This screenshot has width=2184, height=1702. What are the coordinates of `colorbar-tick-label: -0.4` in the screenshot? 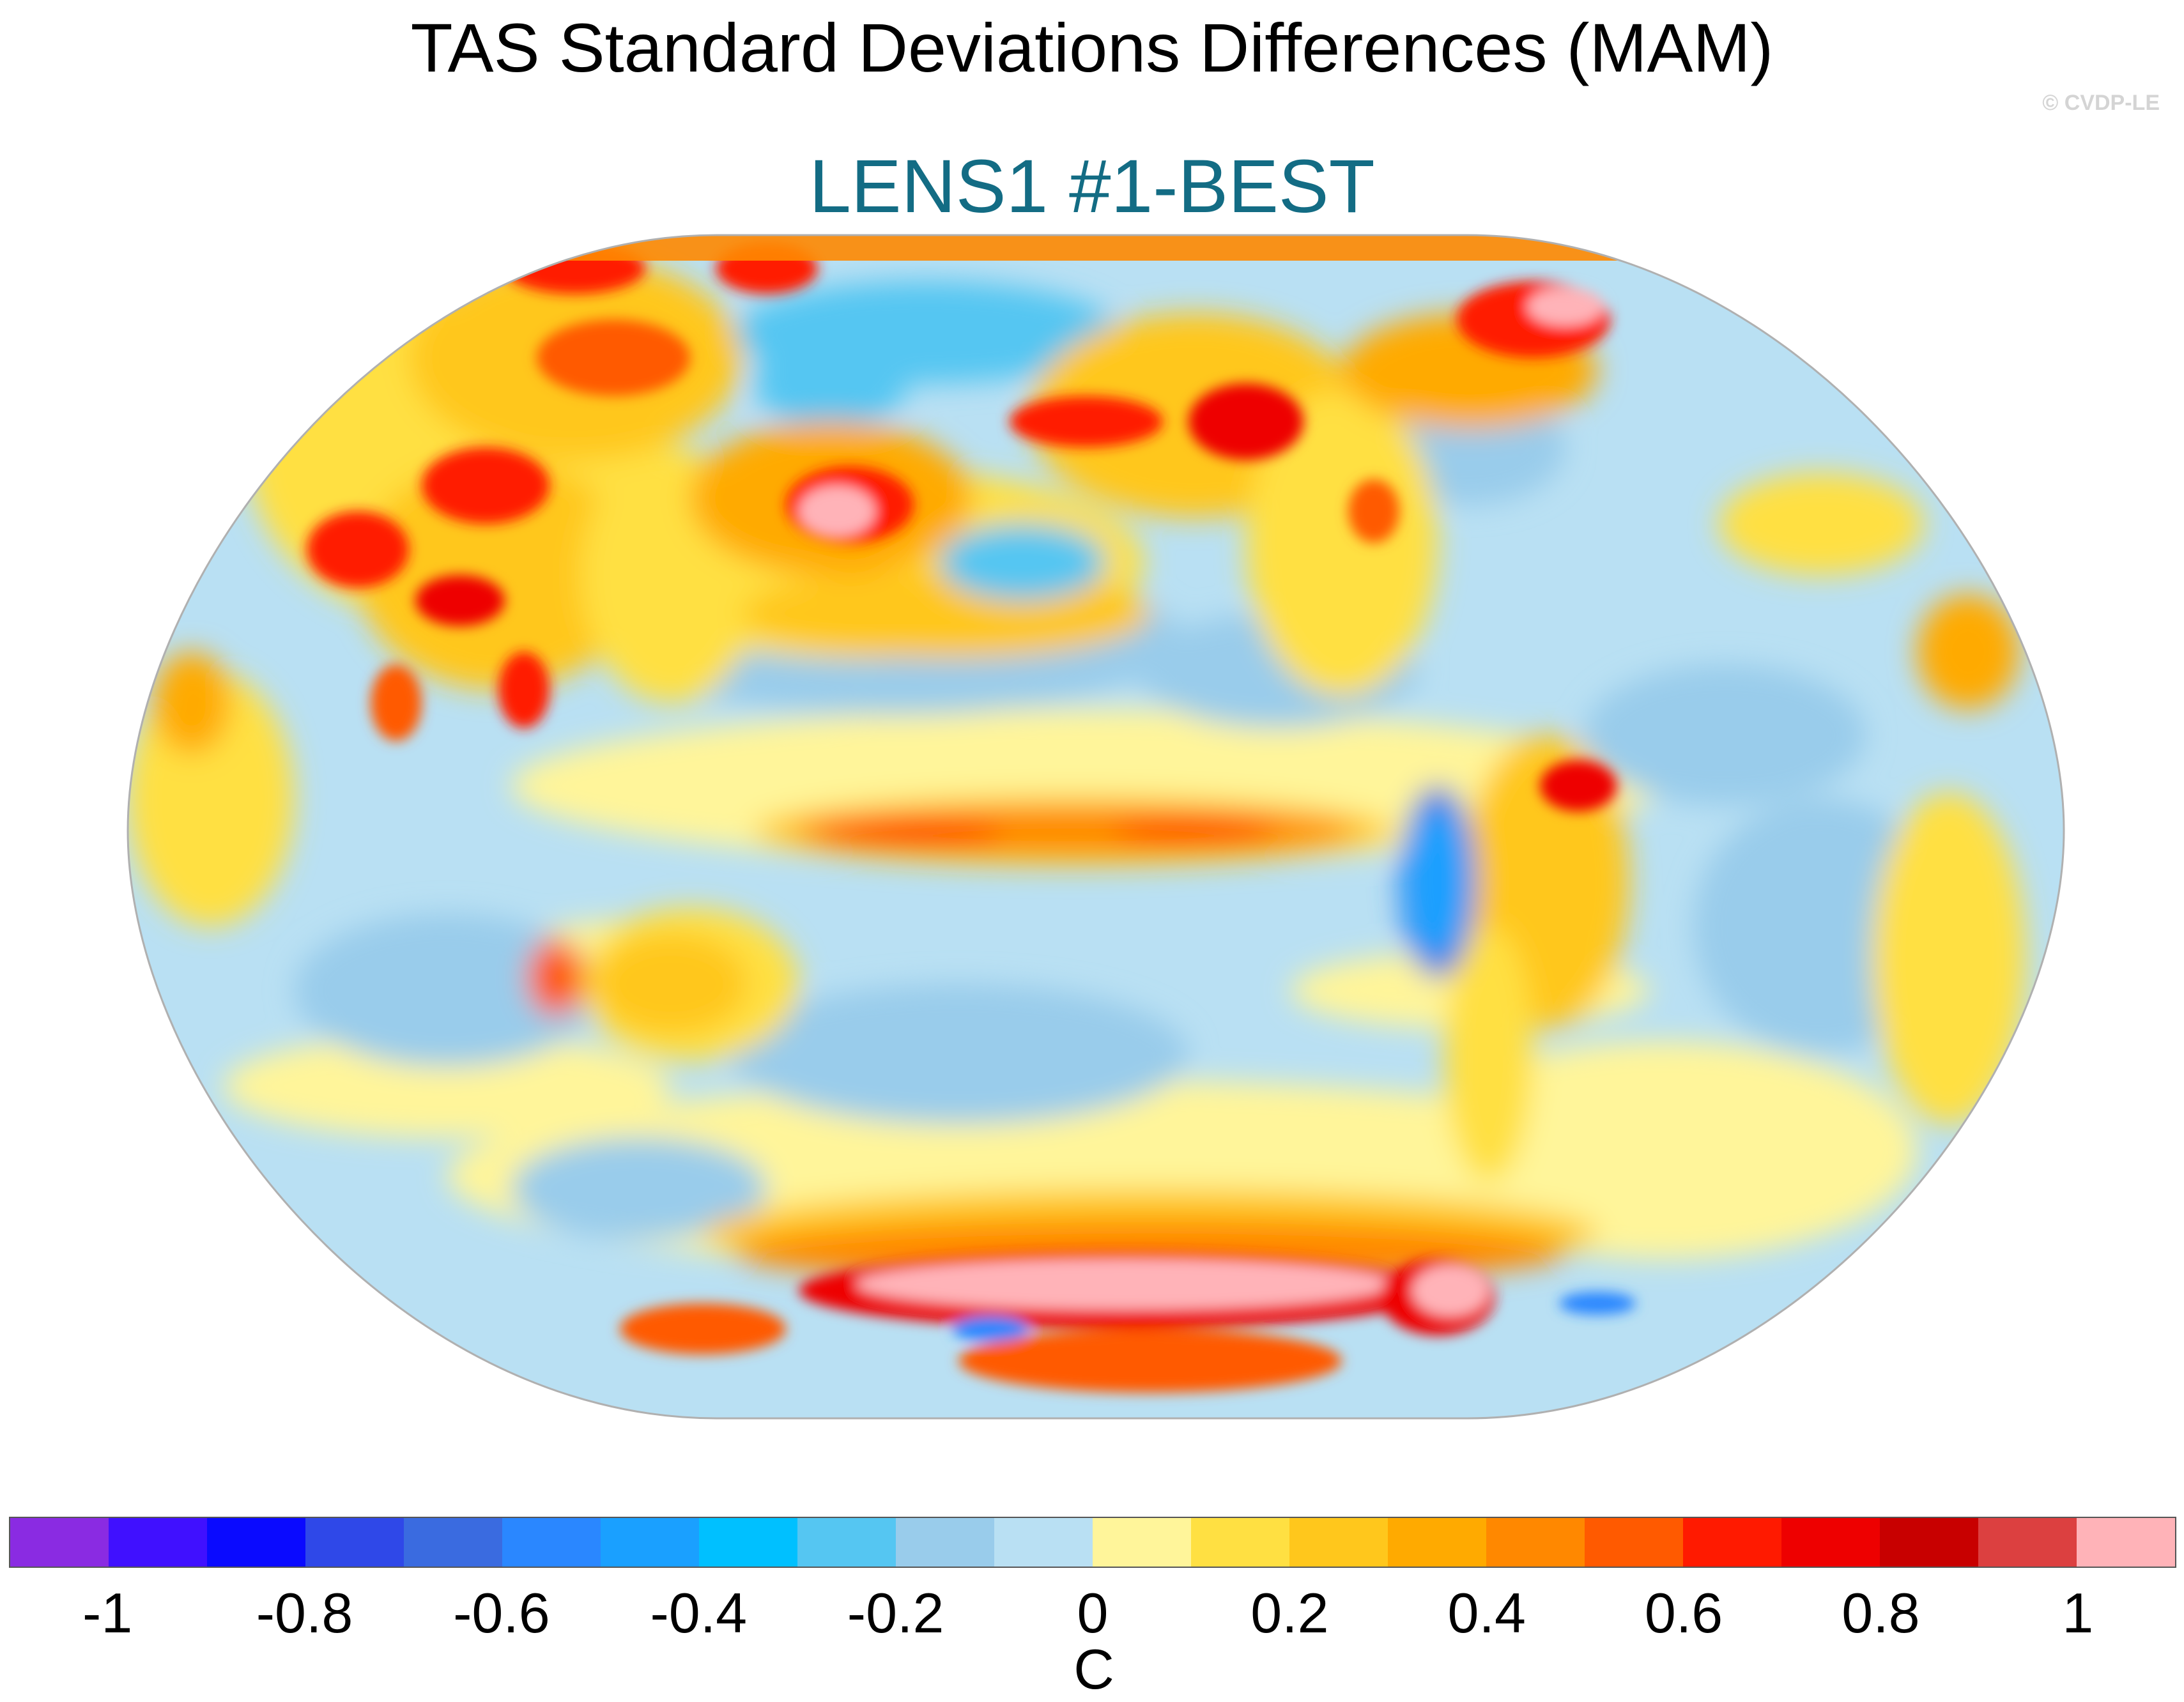 It's located at (699, 1612).